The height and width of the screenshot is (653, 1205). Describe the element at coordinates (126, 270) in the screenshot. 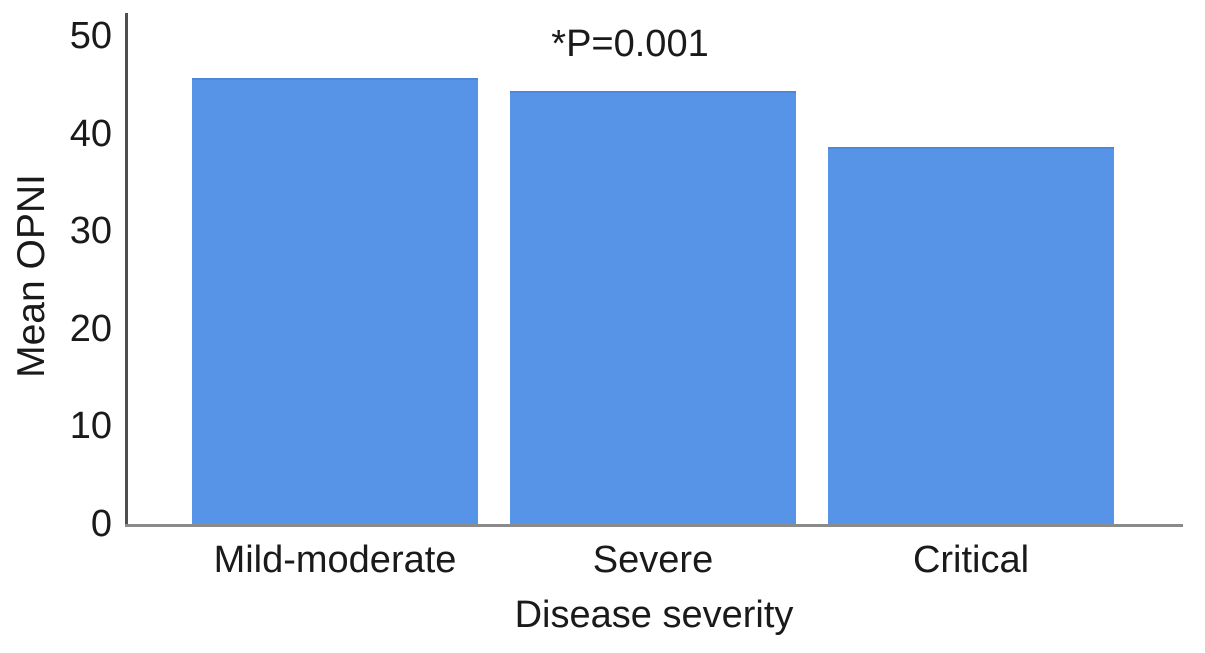

I see `y-axis-line` at that location.